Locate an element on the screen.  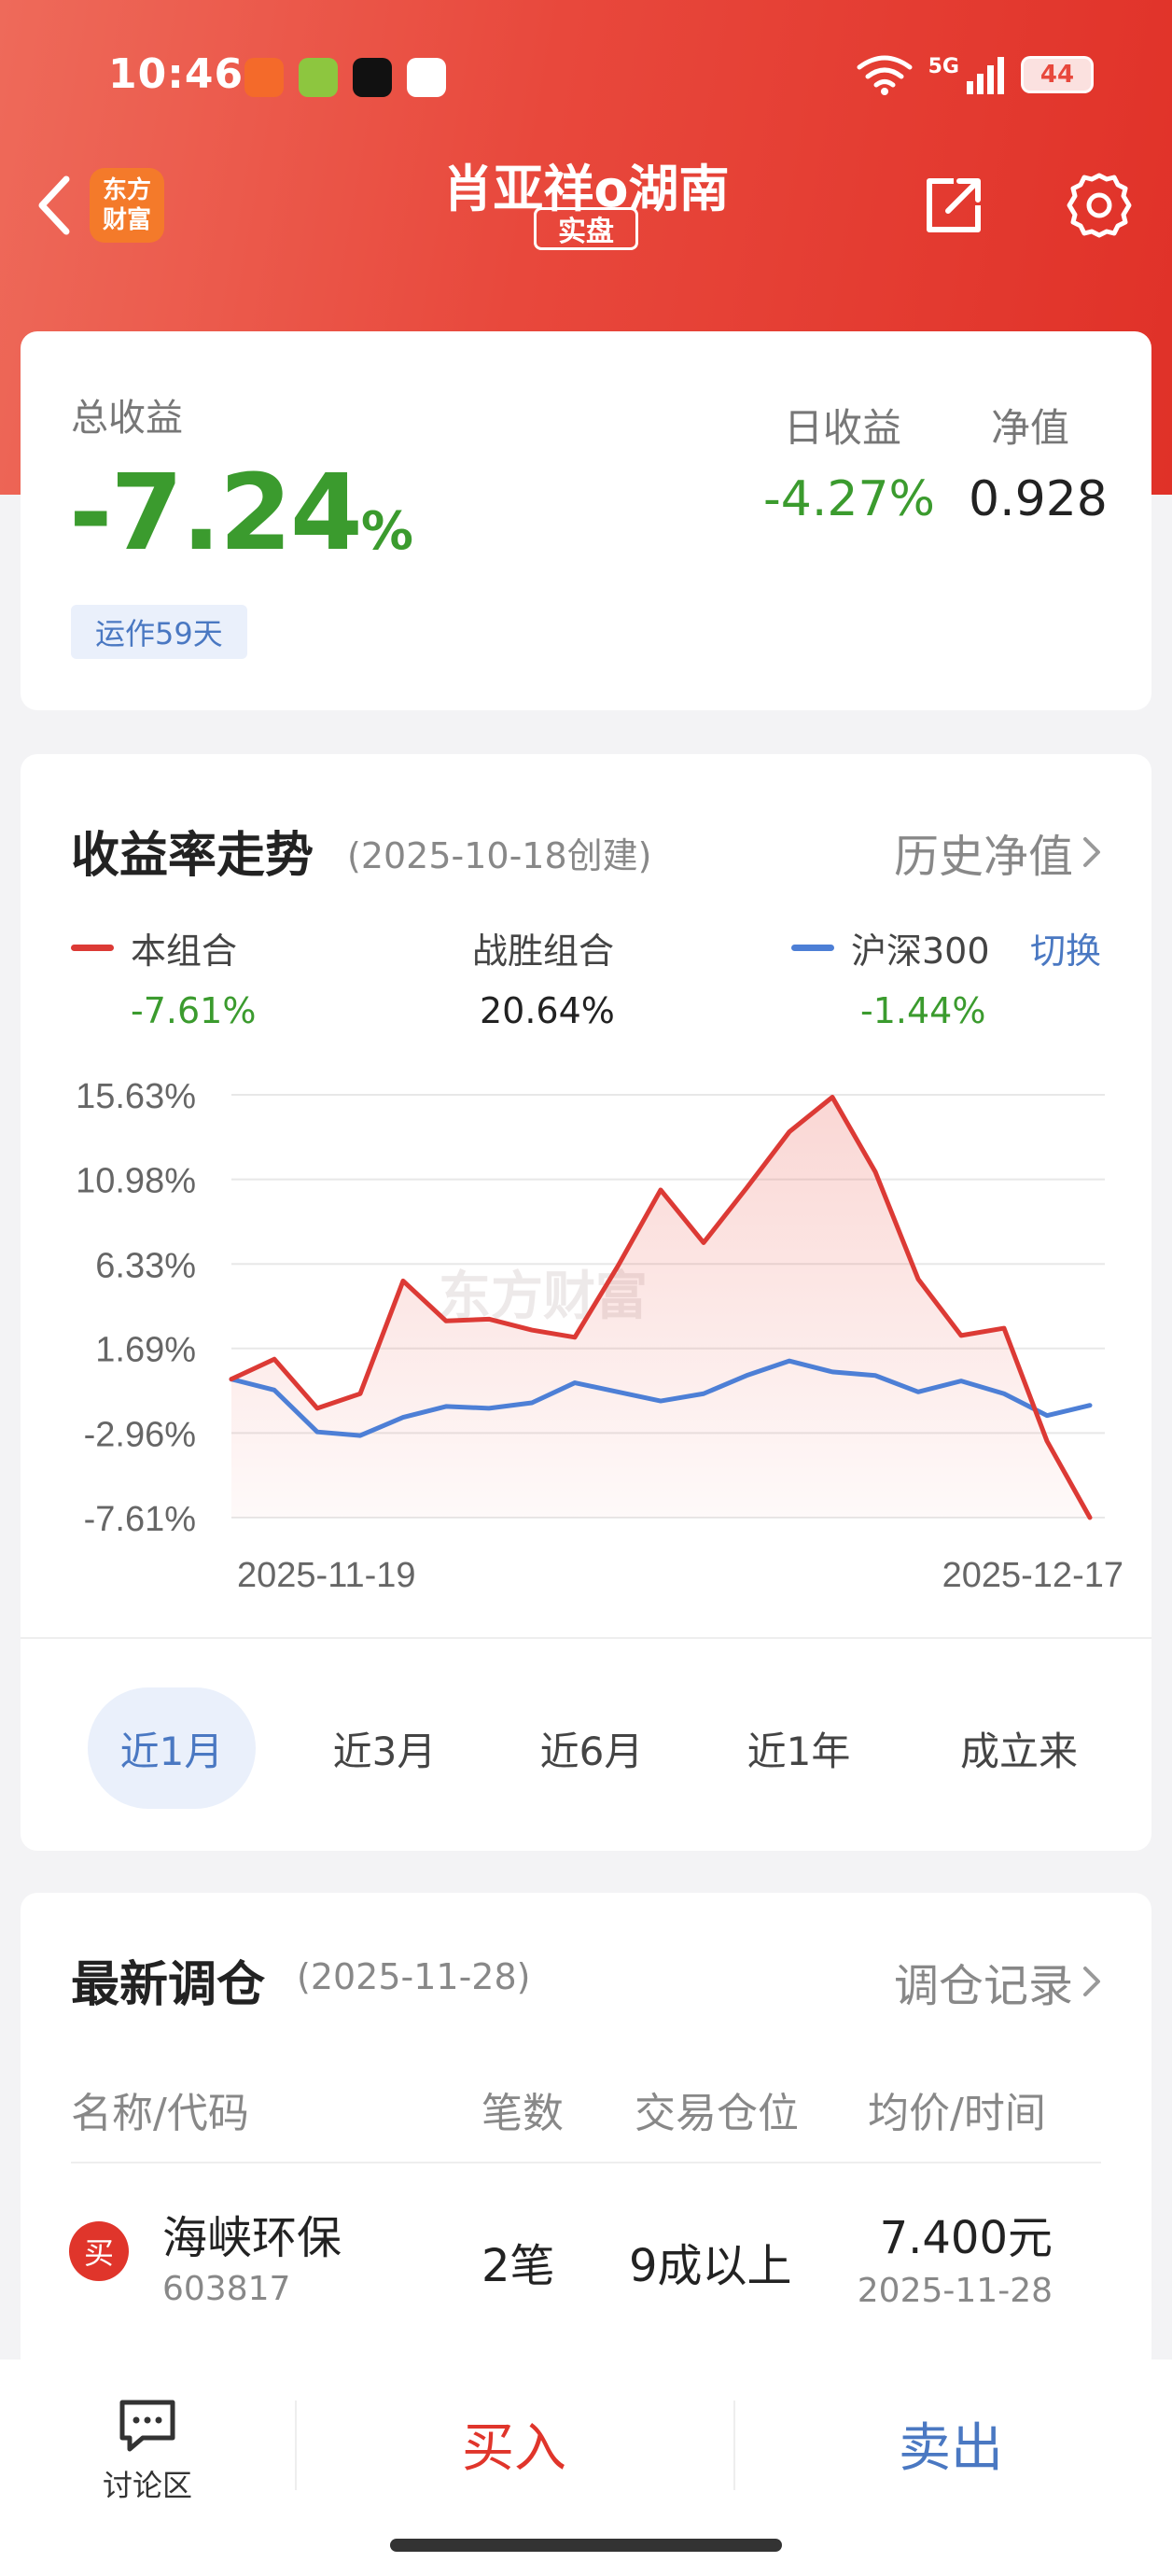
gear-icon is located at coordinates (1099, 205).